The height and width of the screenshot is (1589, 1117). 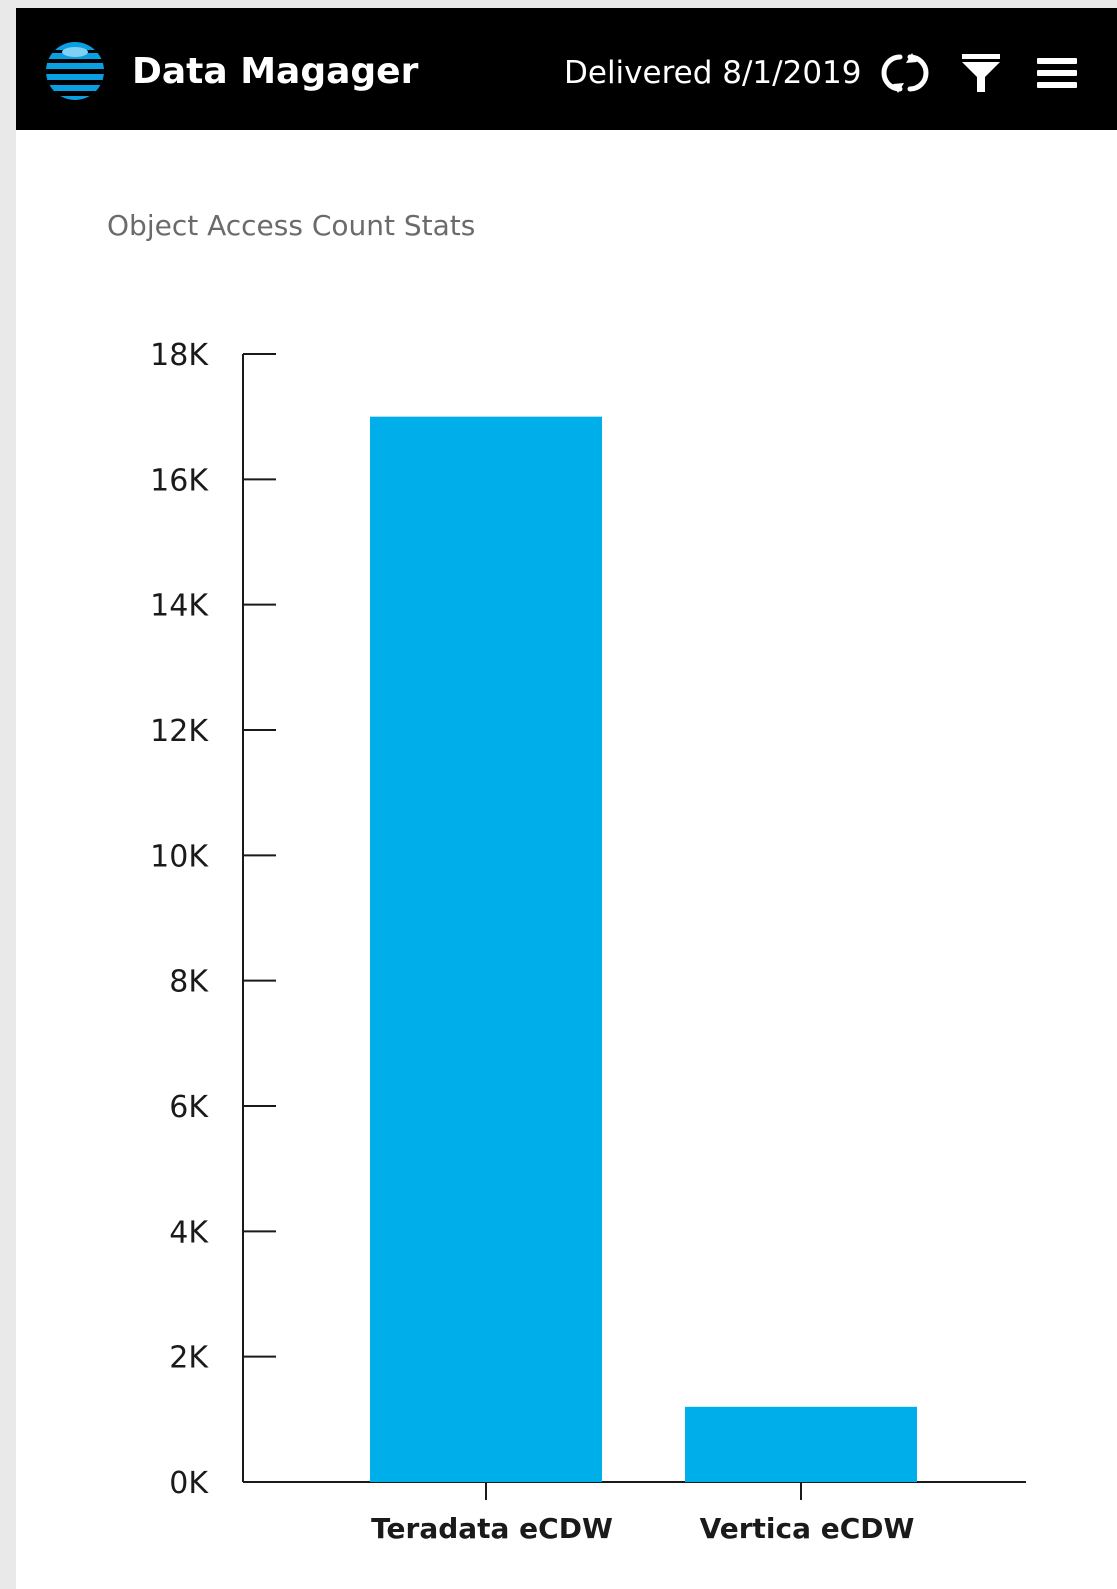 I want to click on y-tick-label: 18K, so click(x=179, y=355).